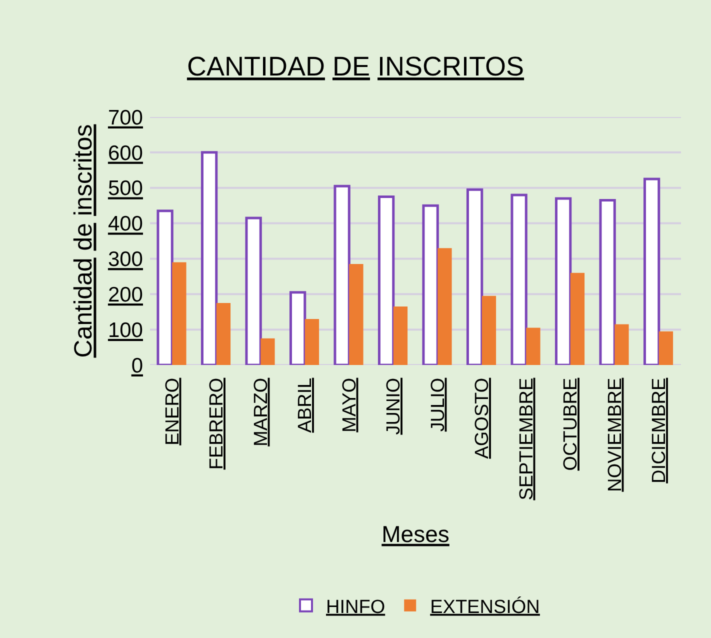 The height and width of the screenshot is (638, 711). What do you see at coordinates (356, 607) in the screenshot?
I see `legend-label: HINFO` at bounding box center [356, 607].